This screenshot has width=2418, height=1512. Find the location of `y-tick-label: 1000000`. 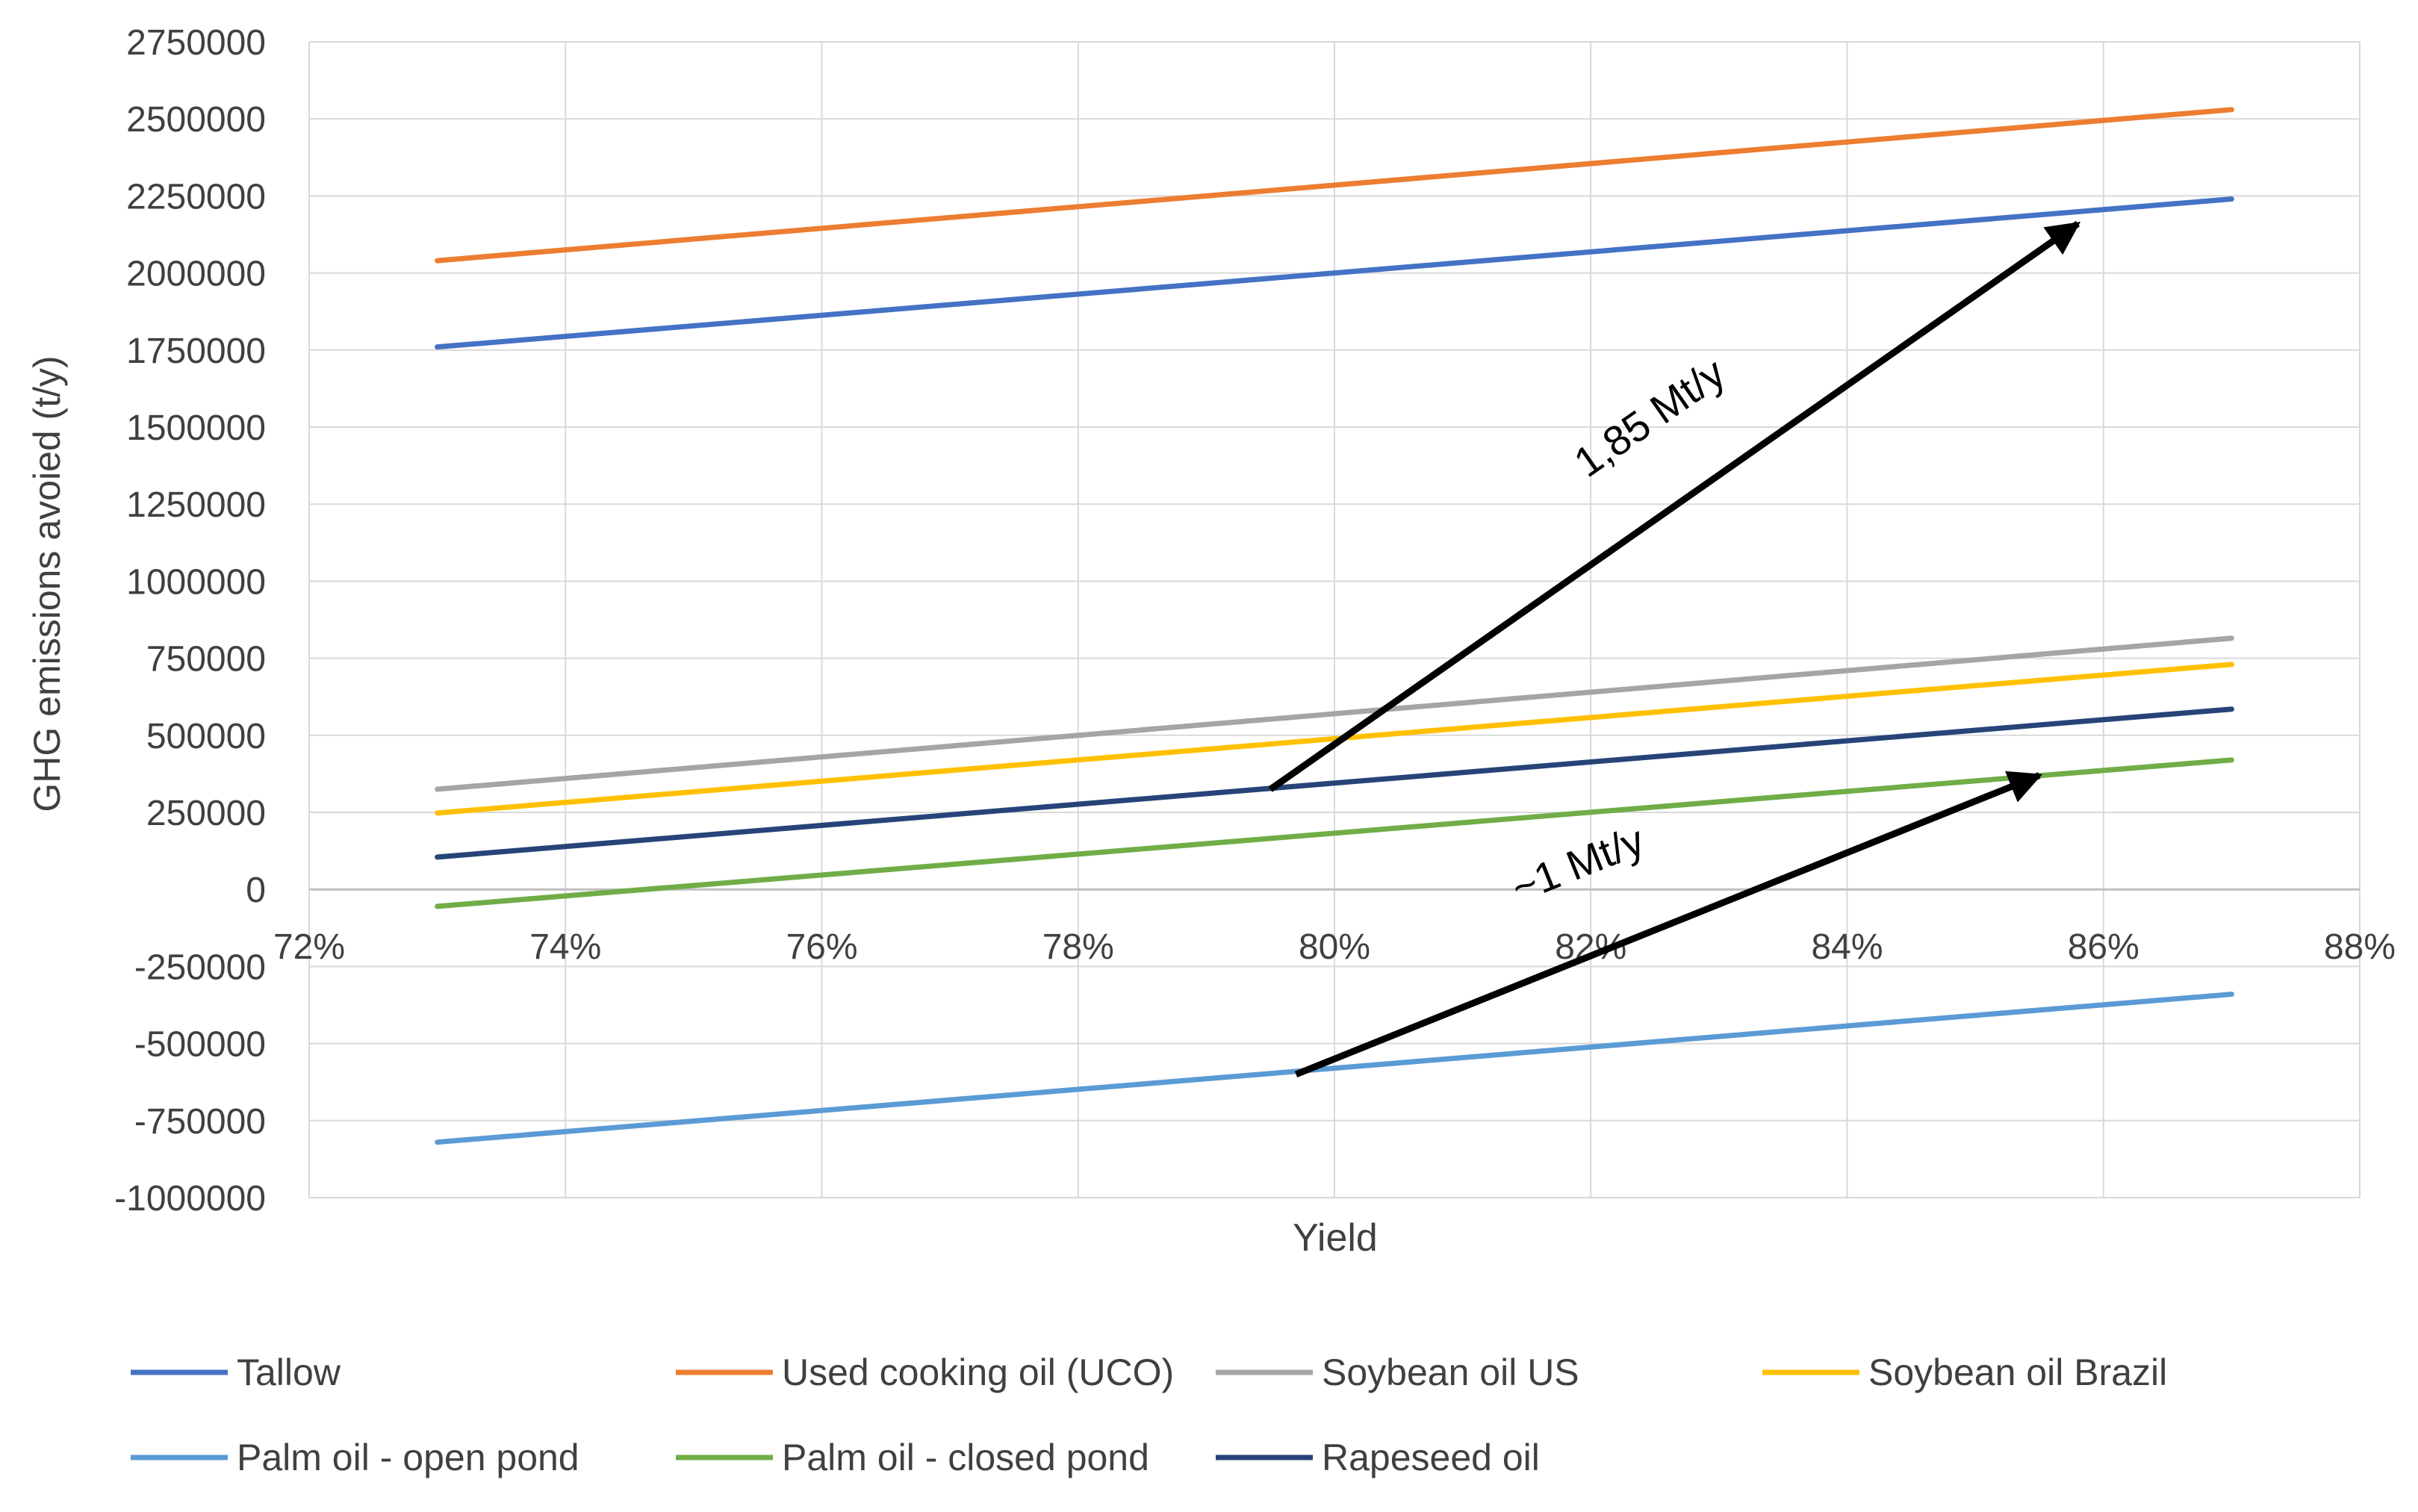

y-tick-label: 1000000 is located at coordinates (196, 582).